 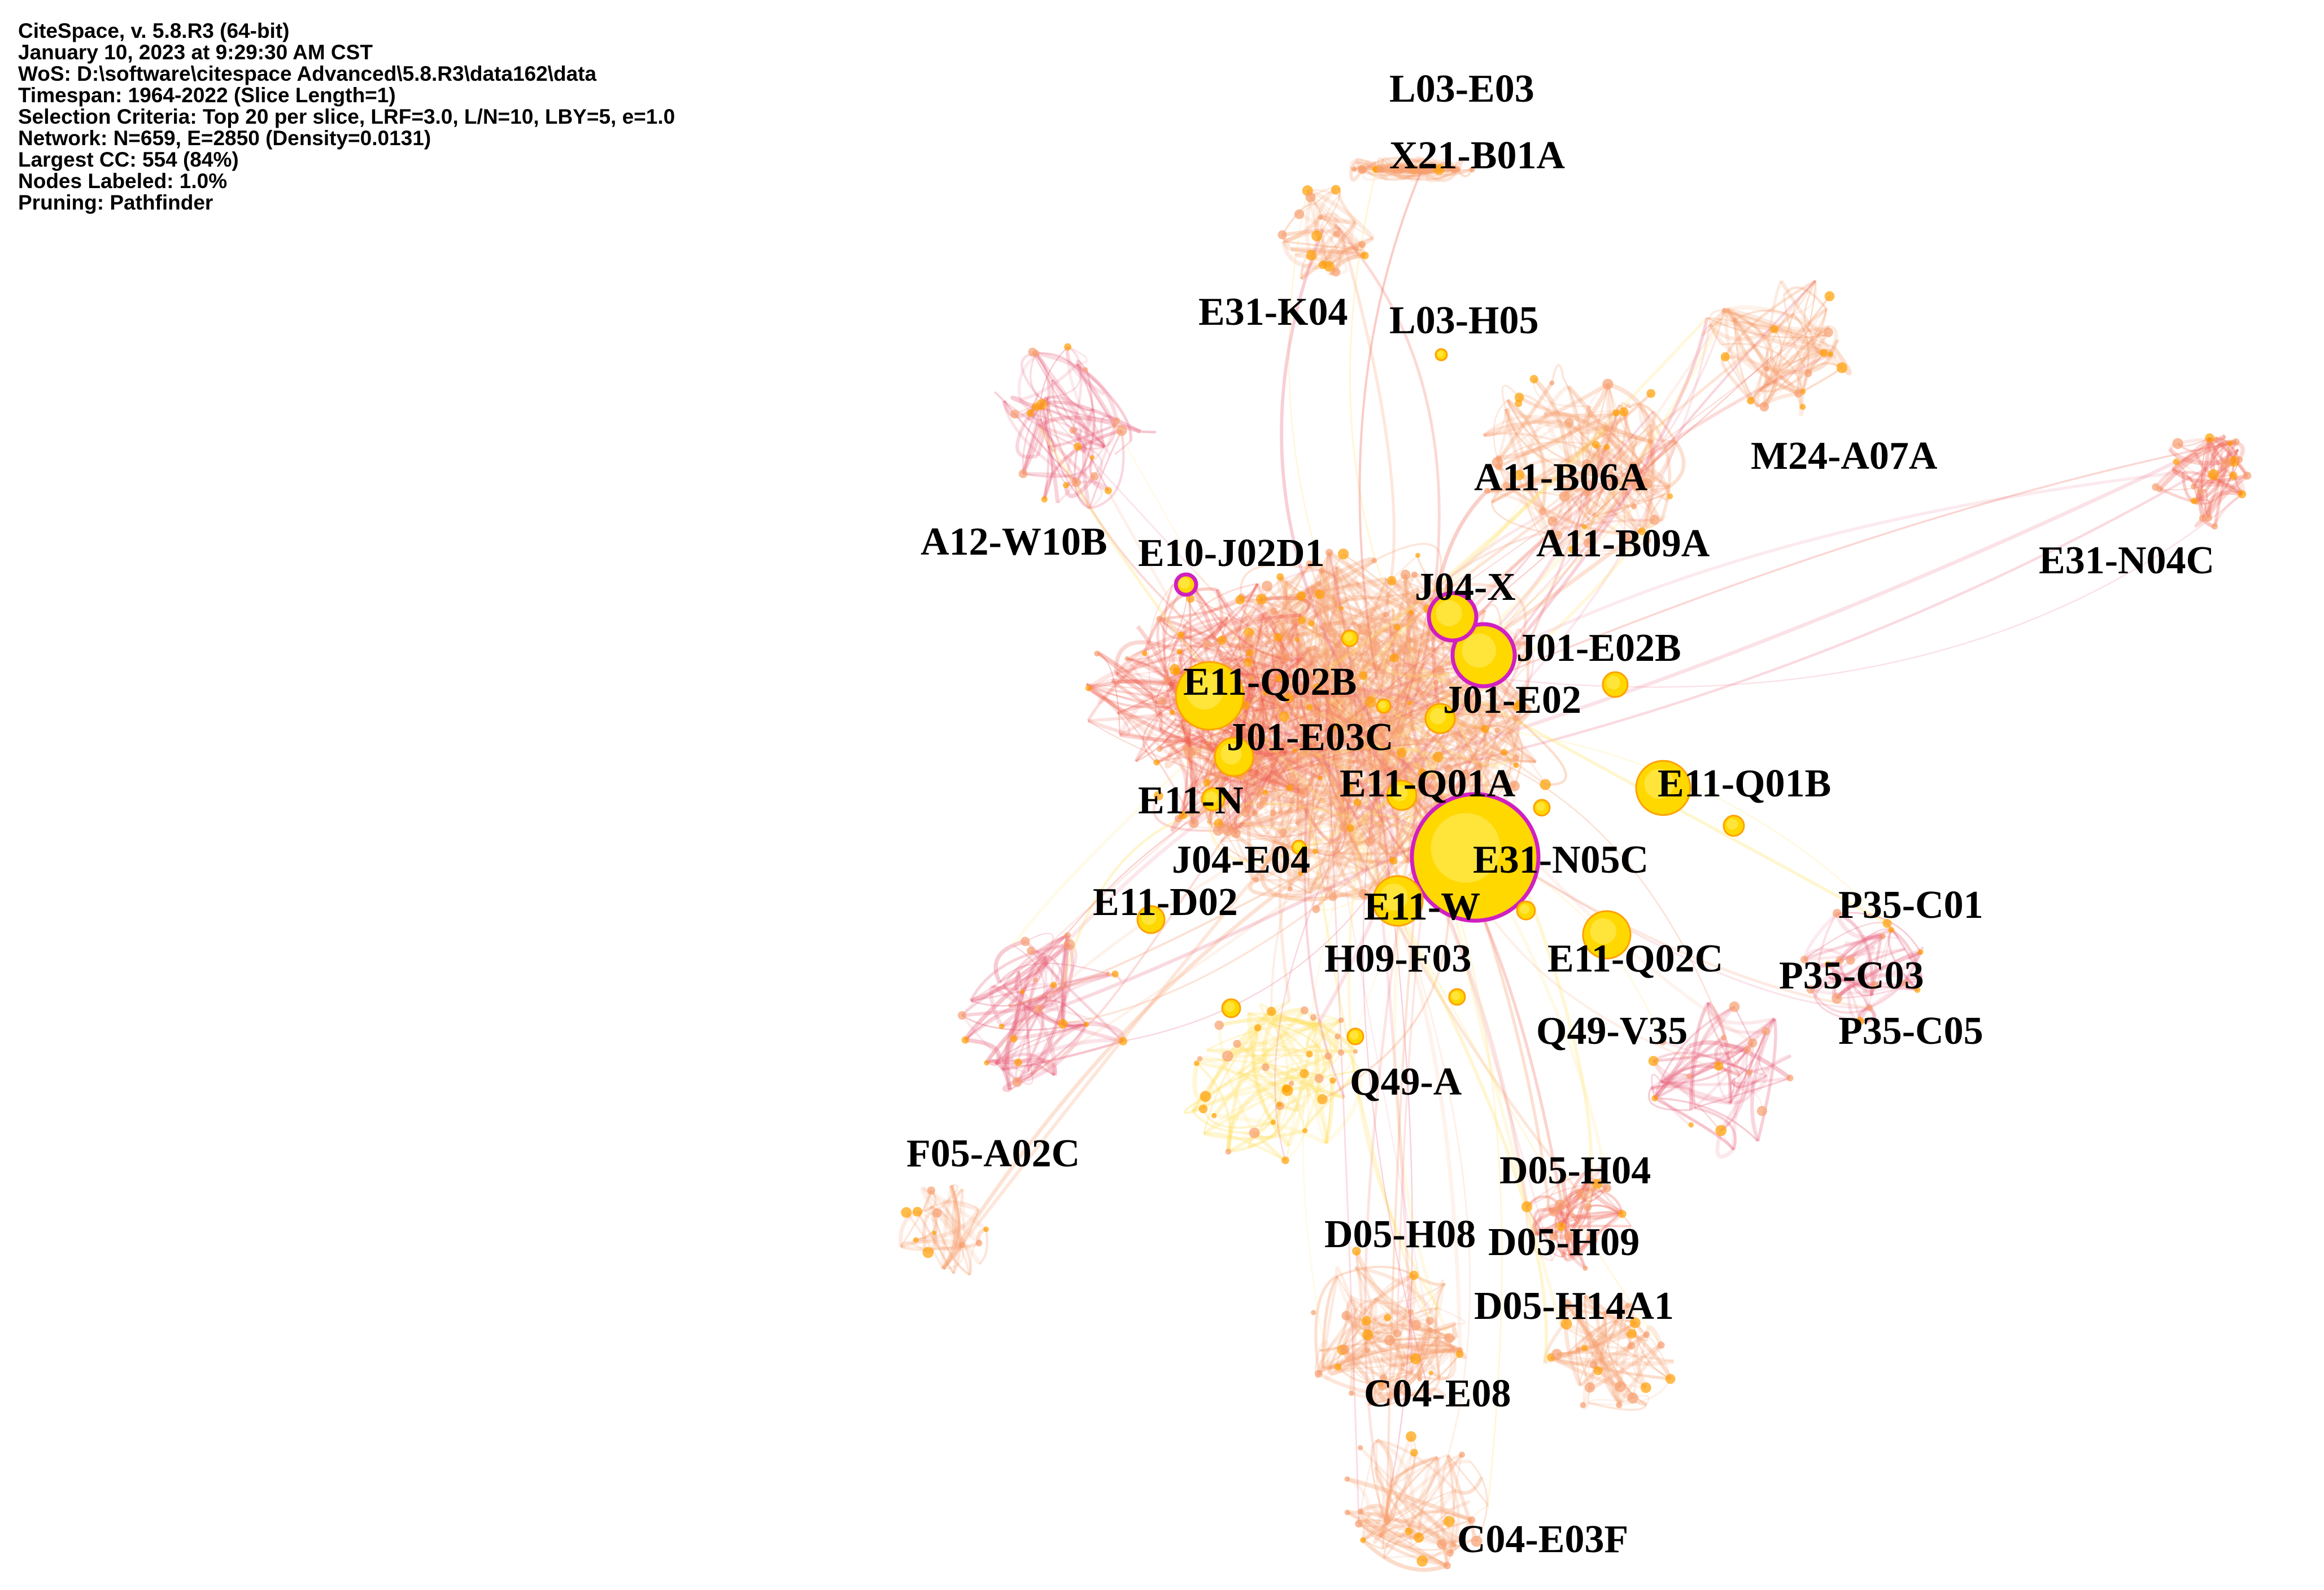 I want to click on node-label: E31-N04C, so click(x=2126, y=560).